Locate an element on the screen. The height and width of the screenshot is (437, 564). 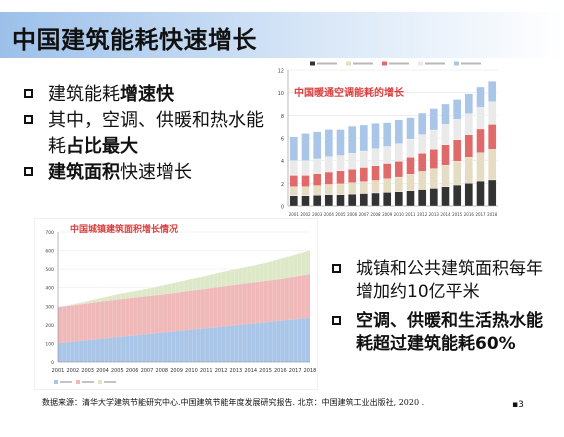
bullet-item: 建筑能耗增速快 is located at coordinates (147, 95).